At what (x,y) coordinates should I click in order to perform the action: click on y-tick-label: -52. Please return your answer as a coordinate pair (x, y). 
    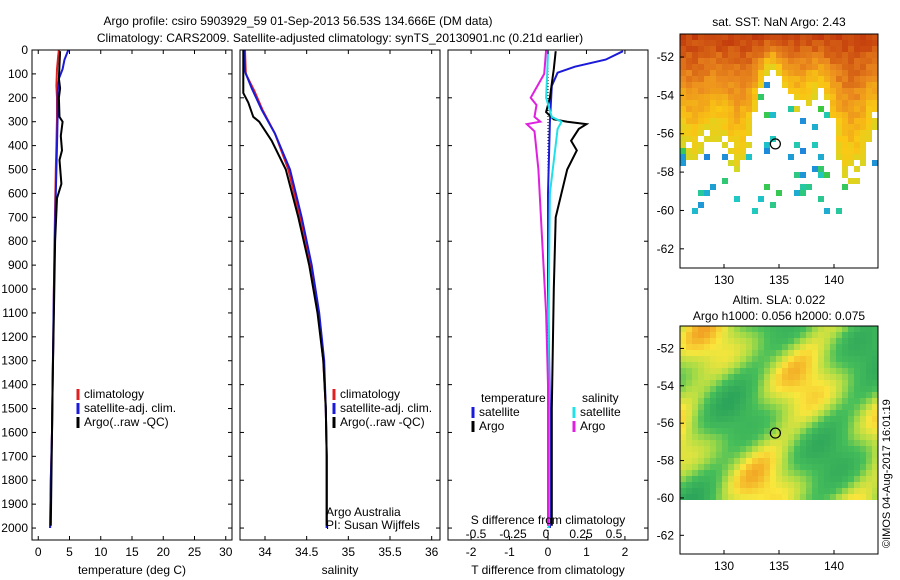
    Looking at the image, I should click on (666, 348).